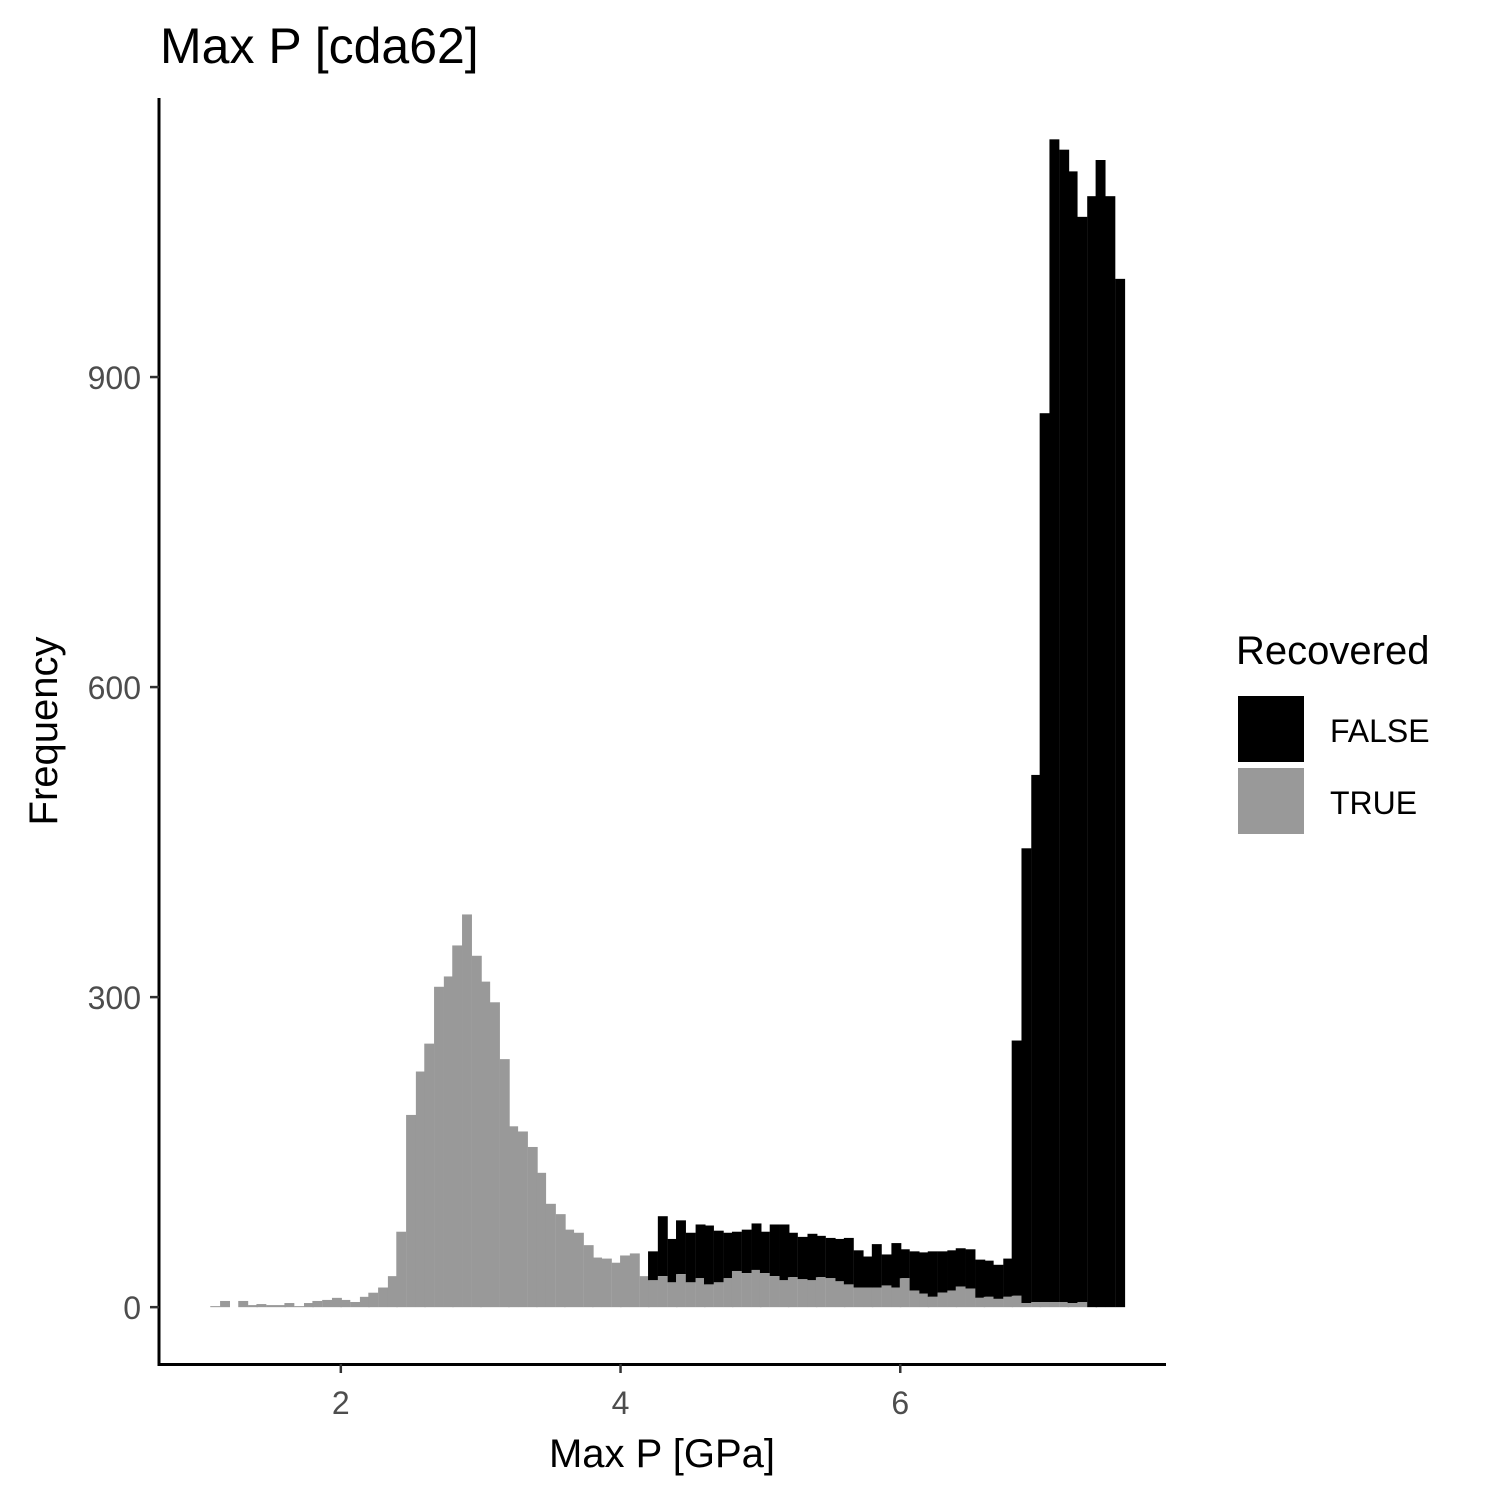  What do you see at coordinates (900, 1403) in the screenshot?
I see `x-tick-label: 6` at bounding box center [900, 1403].